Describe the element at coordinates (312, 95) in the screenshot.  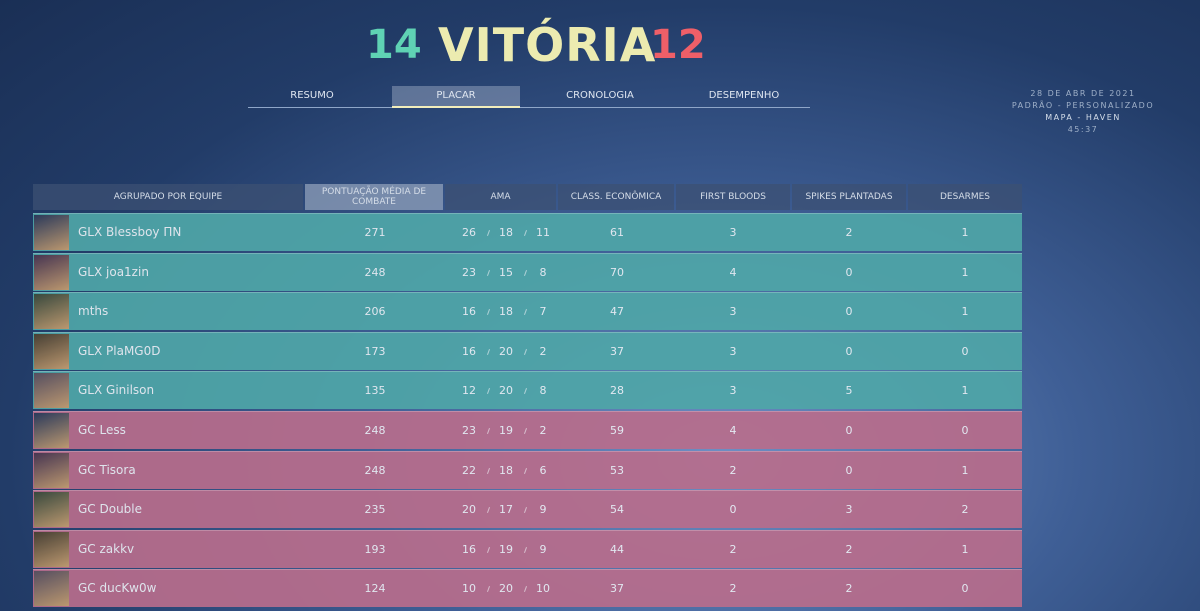
I see `tab: RESUMO` at that location.